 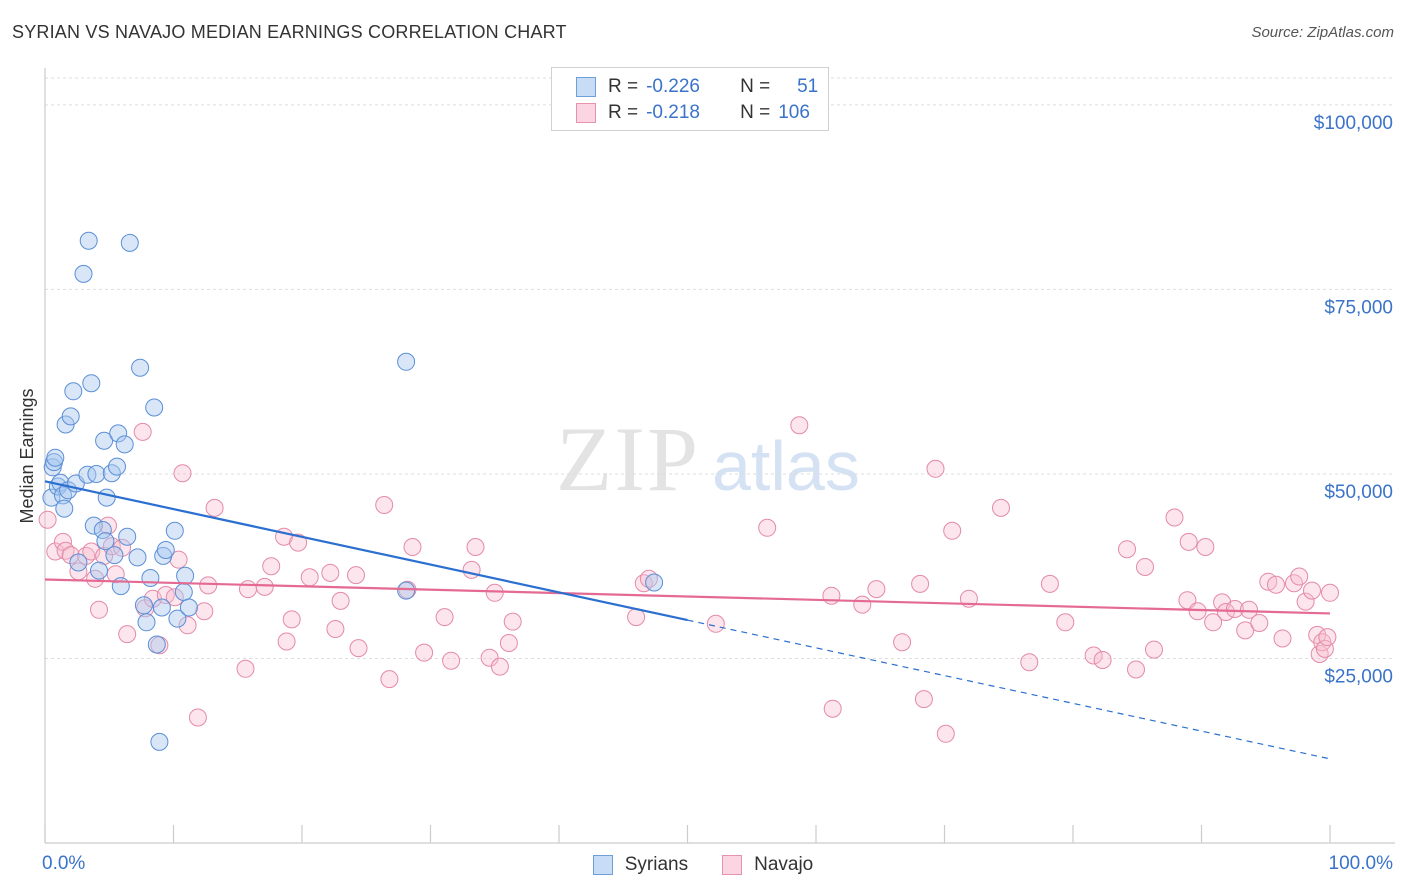 What do you see at coordinates (628, 459) in the screenshot?
I see `watermark-zip: ZIP` at bounding box center [628, 459].